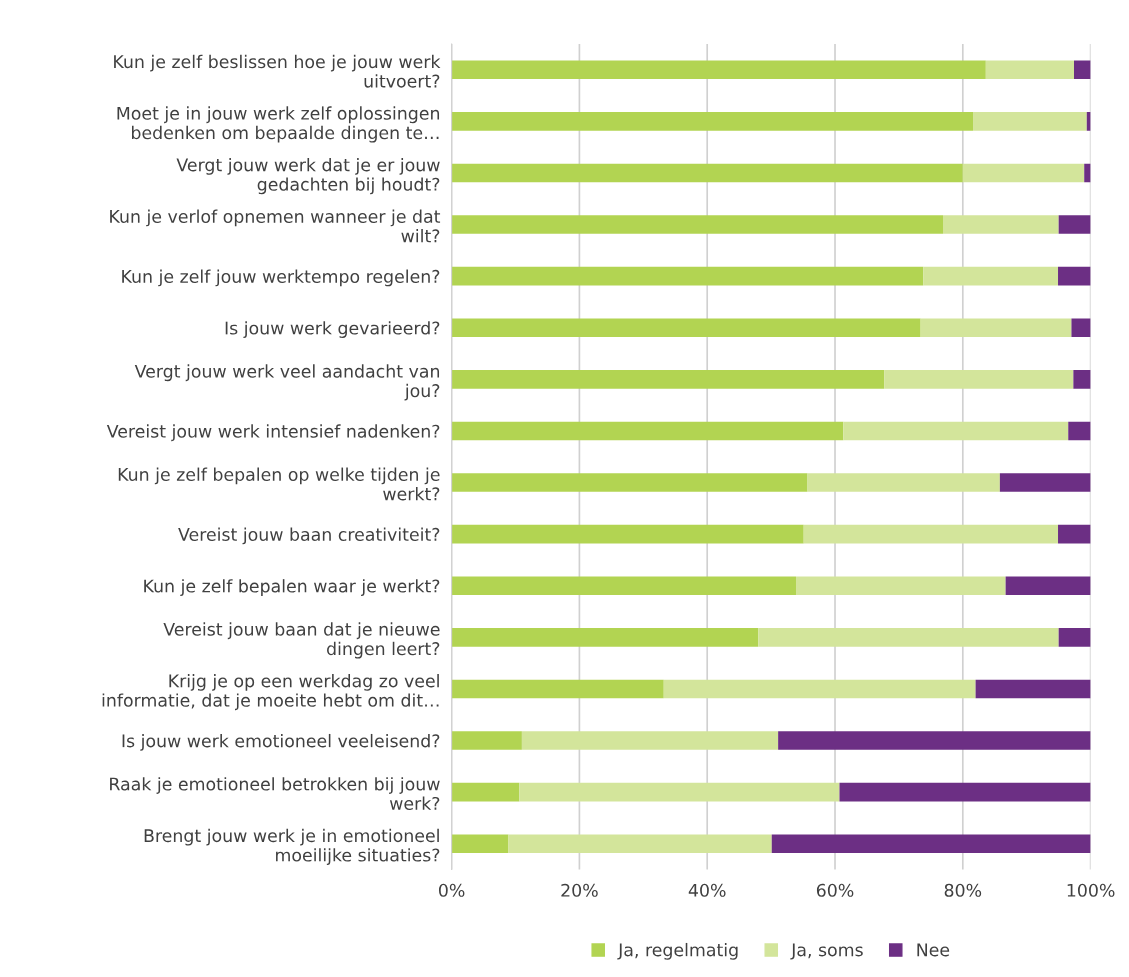 This screenshot has width=1129, height=977. What do you see at coordinates (292, 587) in the screenshot?
I see `y-tick-label: Kun je zelf bepalen waar je werkt?` at bounding box center [292, 587].